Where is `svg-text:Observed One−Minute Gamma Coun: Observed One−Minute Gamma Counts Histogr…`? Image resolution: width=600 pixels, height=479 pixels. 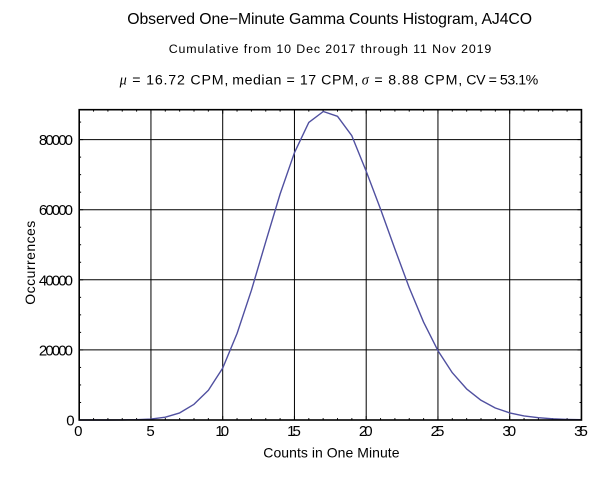 svg-text:Observed One−Minute Gamma Coun: Observed One−Minute Gamma Counts Histogr… is located at coordinates (329, 19).